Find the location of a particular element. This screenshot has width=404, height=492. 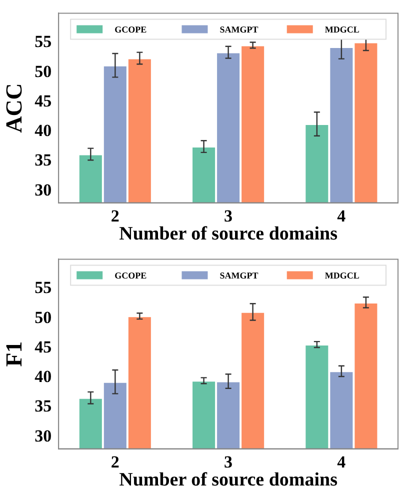

y-axis-title: F1 is located at coordinates (14, 354).